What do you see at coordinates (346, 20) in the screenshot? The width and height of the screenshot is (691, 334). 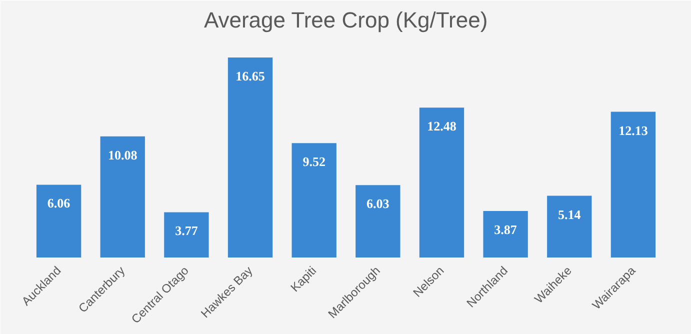 I see `chart-title: Average Tree Crop (Kg/Tree)` at bounding box center [346, 20].